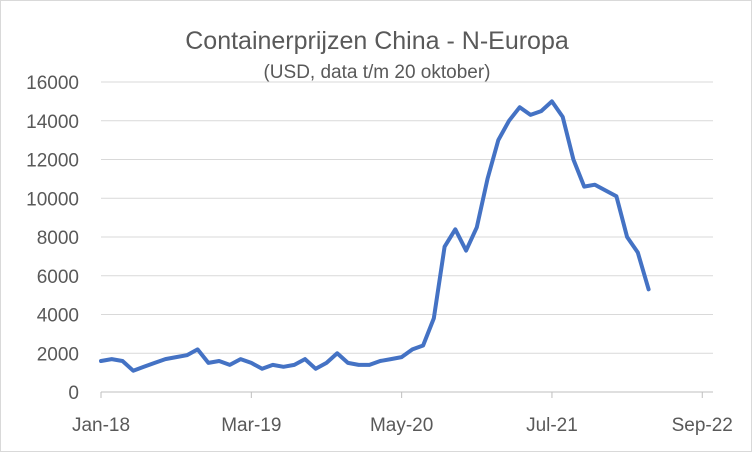  Describe the element at coordinates (251, 425) in the screenshot. I see `x-tick-label: Mar-19` at that location.